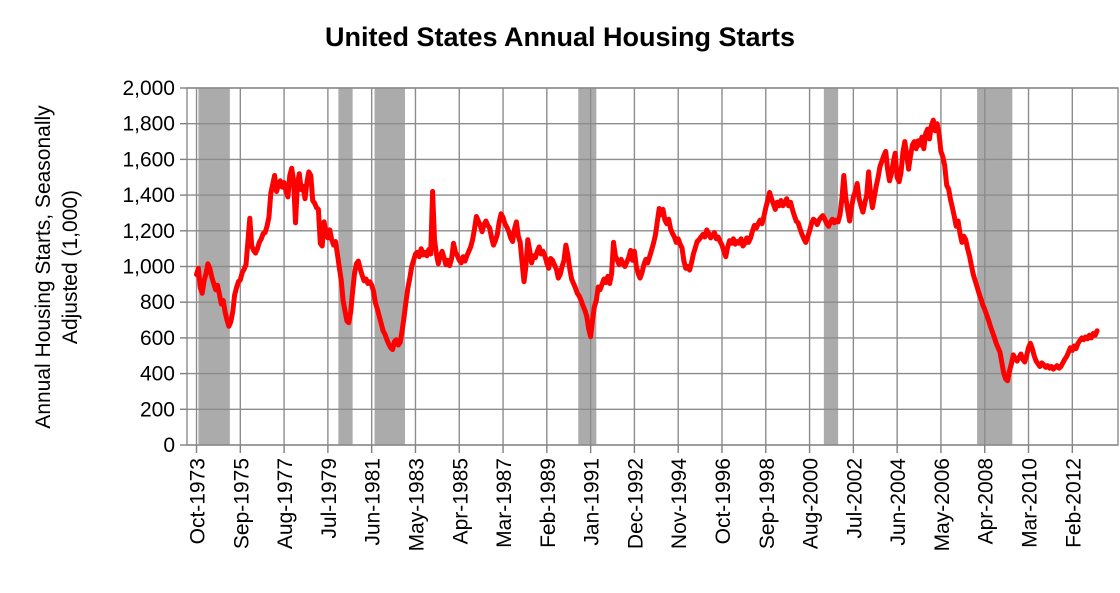 The width and height of the screenshot is (1120, 593). What do you see at coordinates (241, 503) in the screenshot?
I see `x-tick-label: Sep-1975` at bounding box center [241, 503].